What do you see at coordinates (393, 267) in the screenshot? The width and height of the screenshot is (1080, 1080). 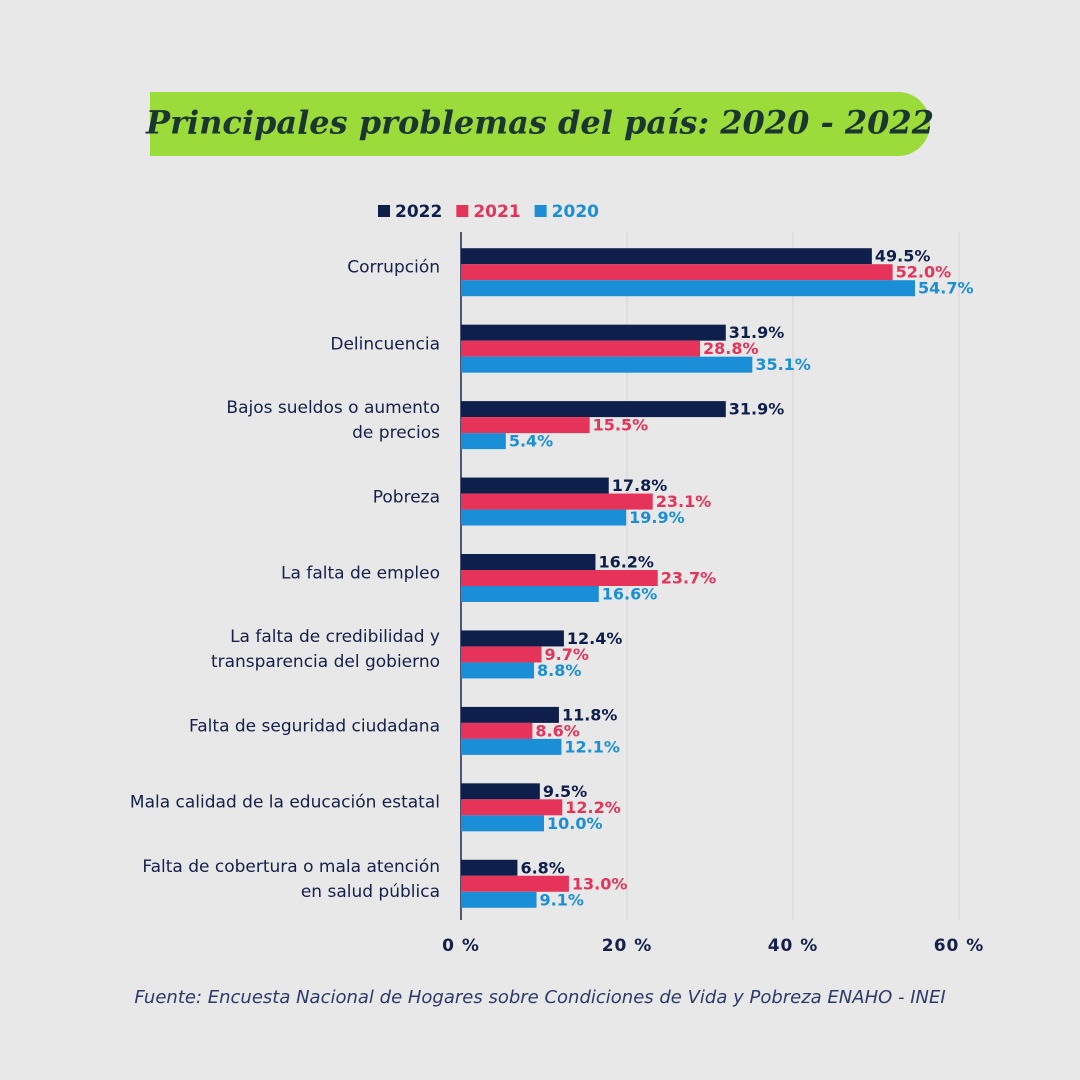 I see `category-label: Corrupción` at bounding box center [393, 267].